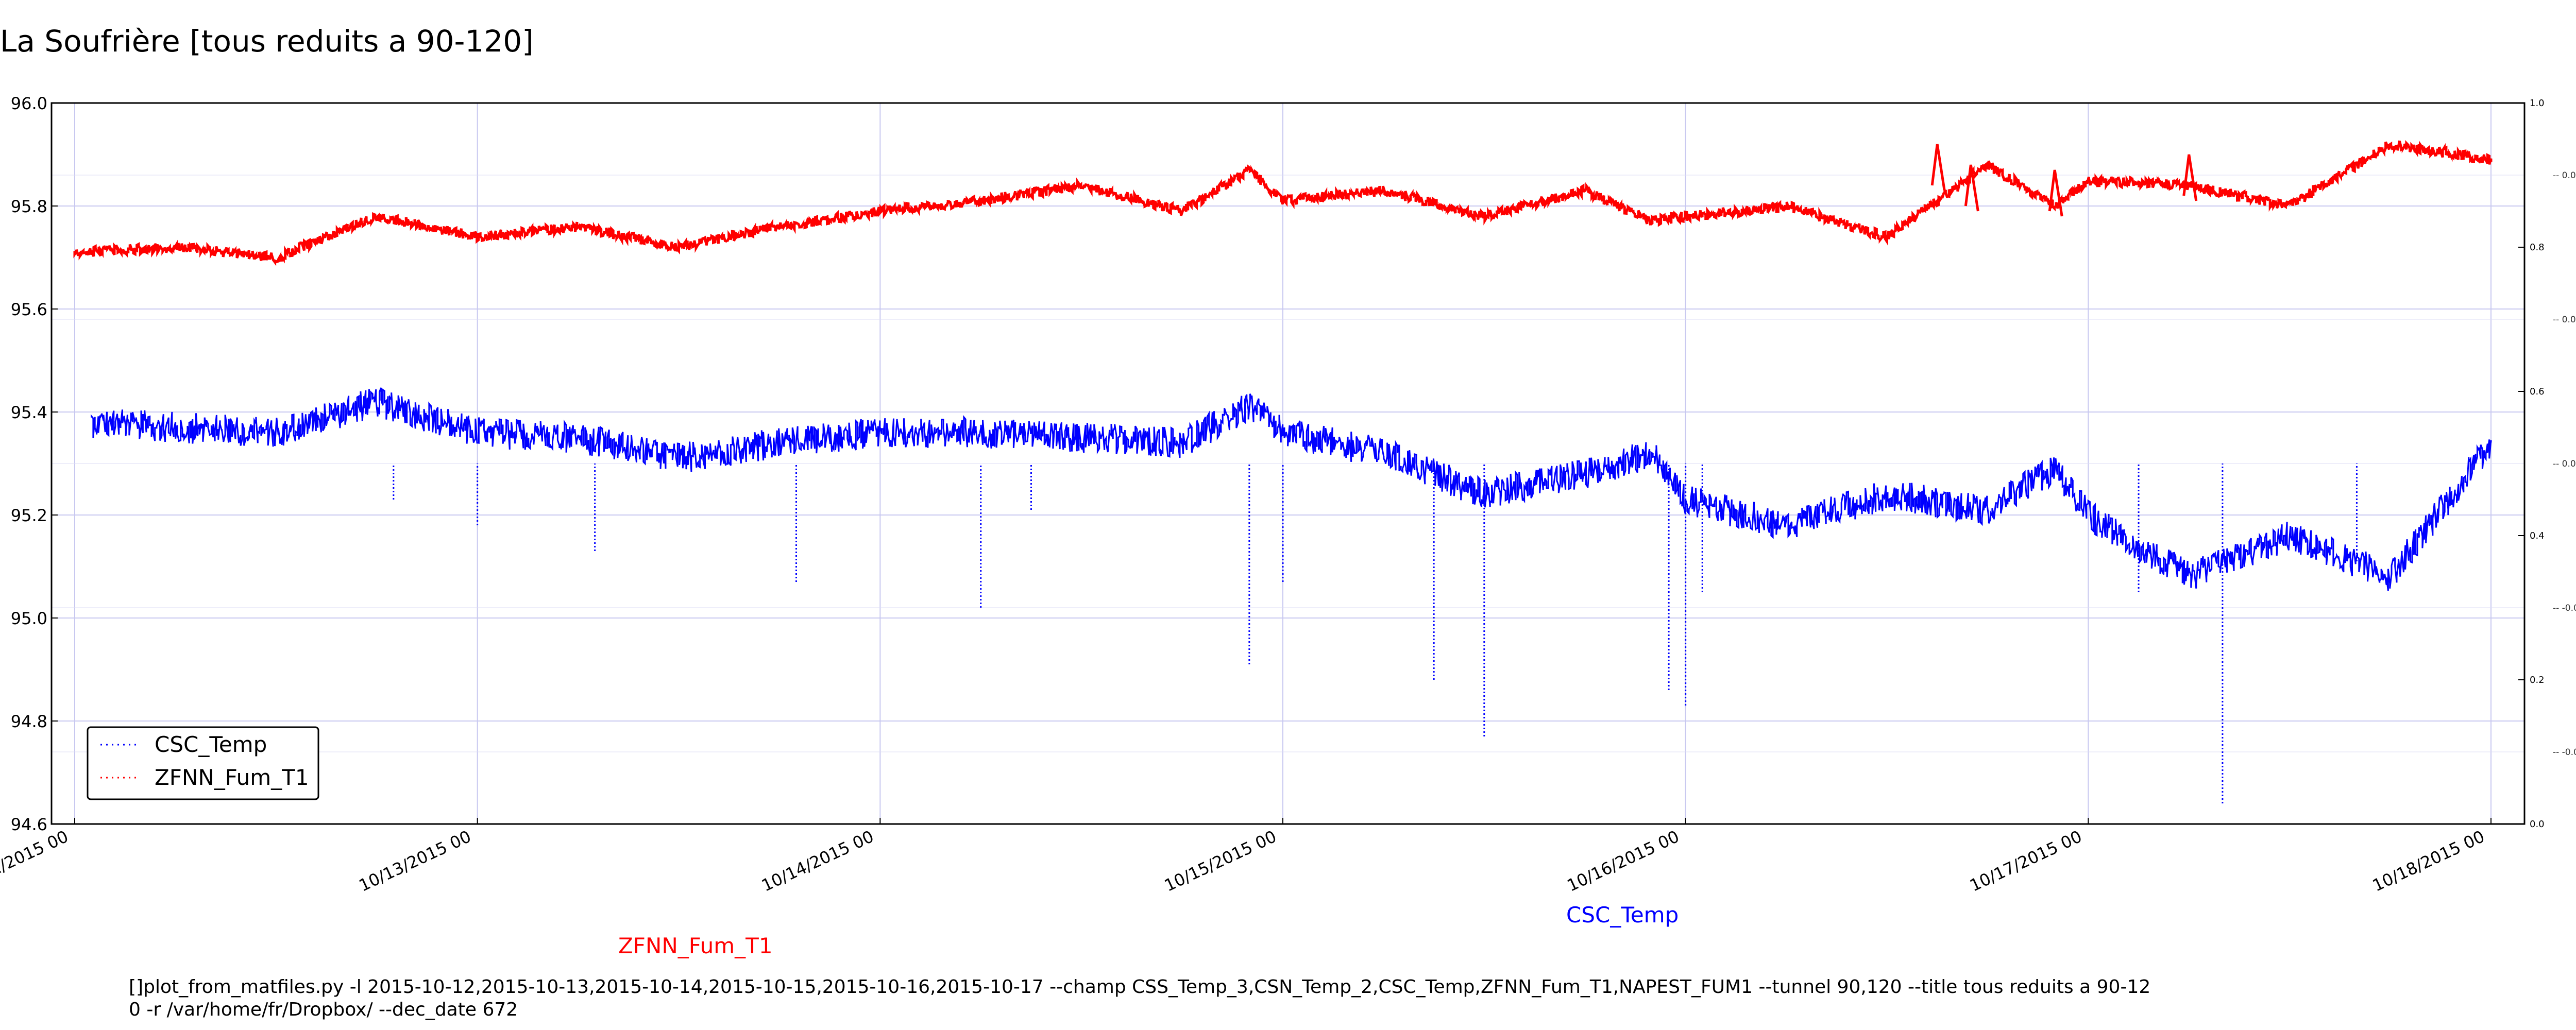 The width and height of the screenshot is (2576, 1030). Describe the element at coordinates (29, 515) in the screenshot. I see `y-tick-label: 95.2` at that location.